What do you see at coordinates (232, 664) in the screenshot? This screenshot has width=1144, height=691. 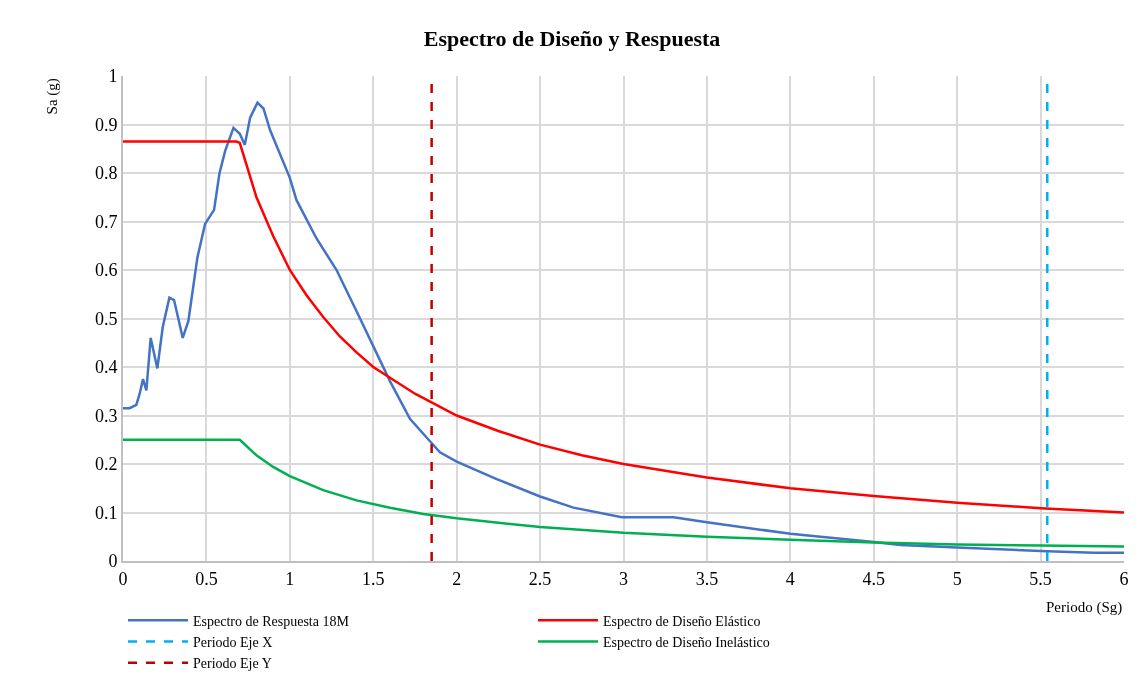 I see `legend-label: Periodo Eje Y` at bounding box center [232, 664].